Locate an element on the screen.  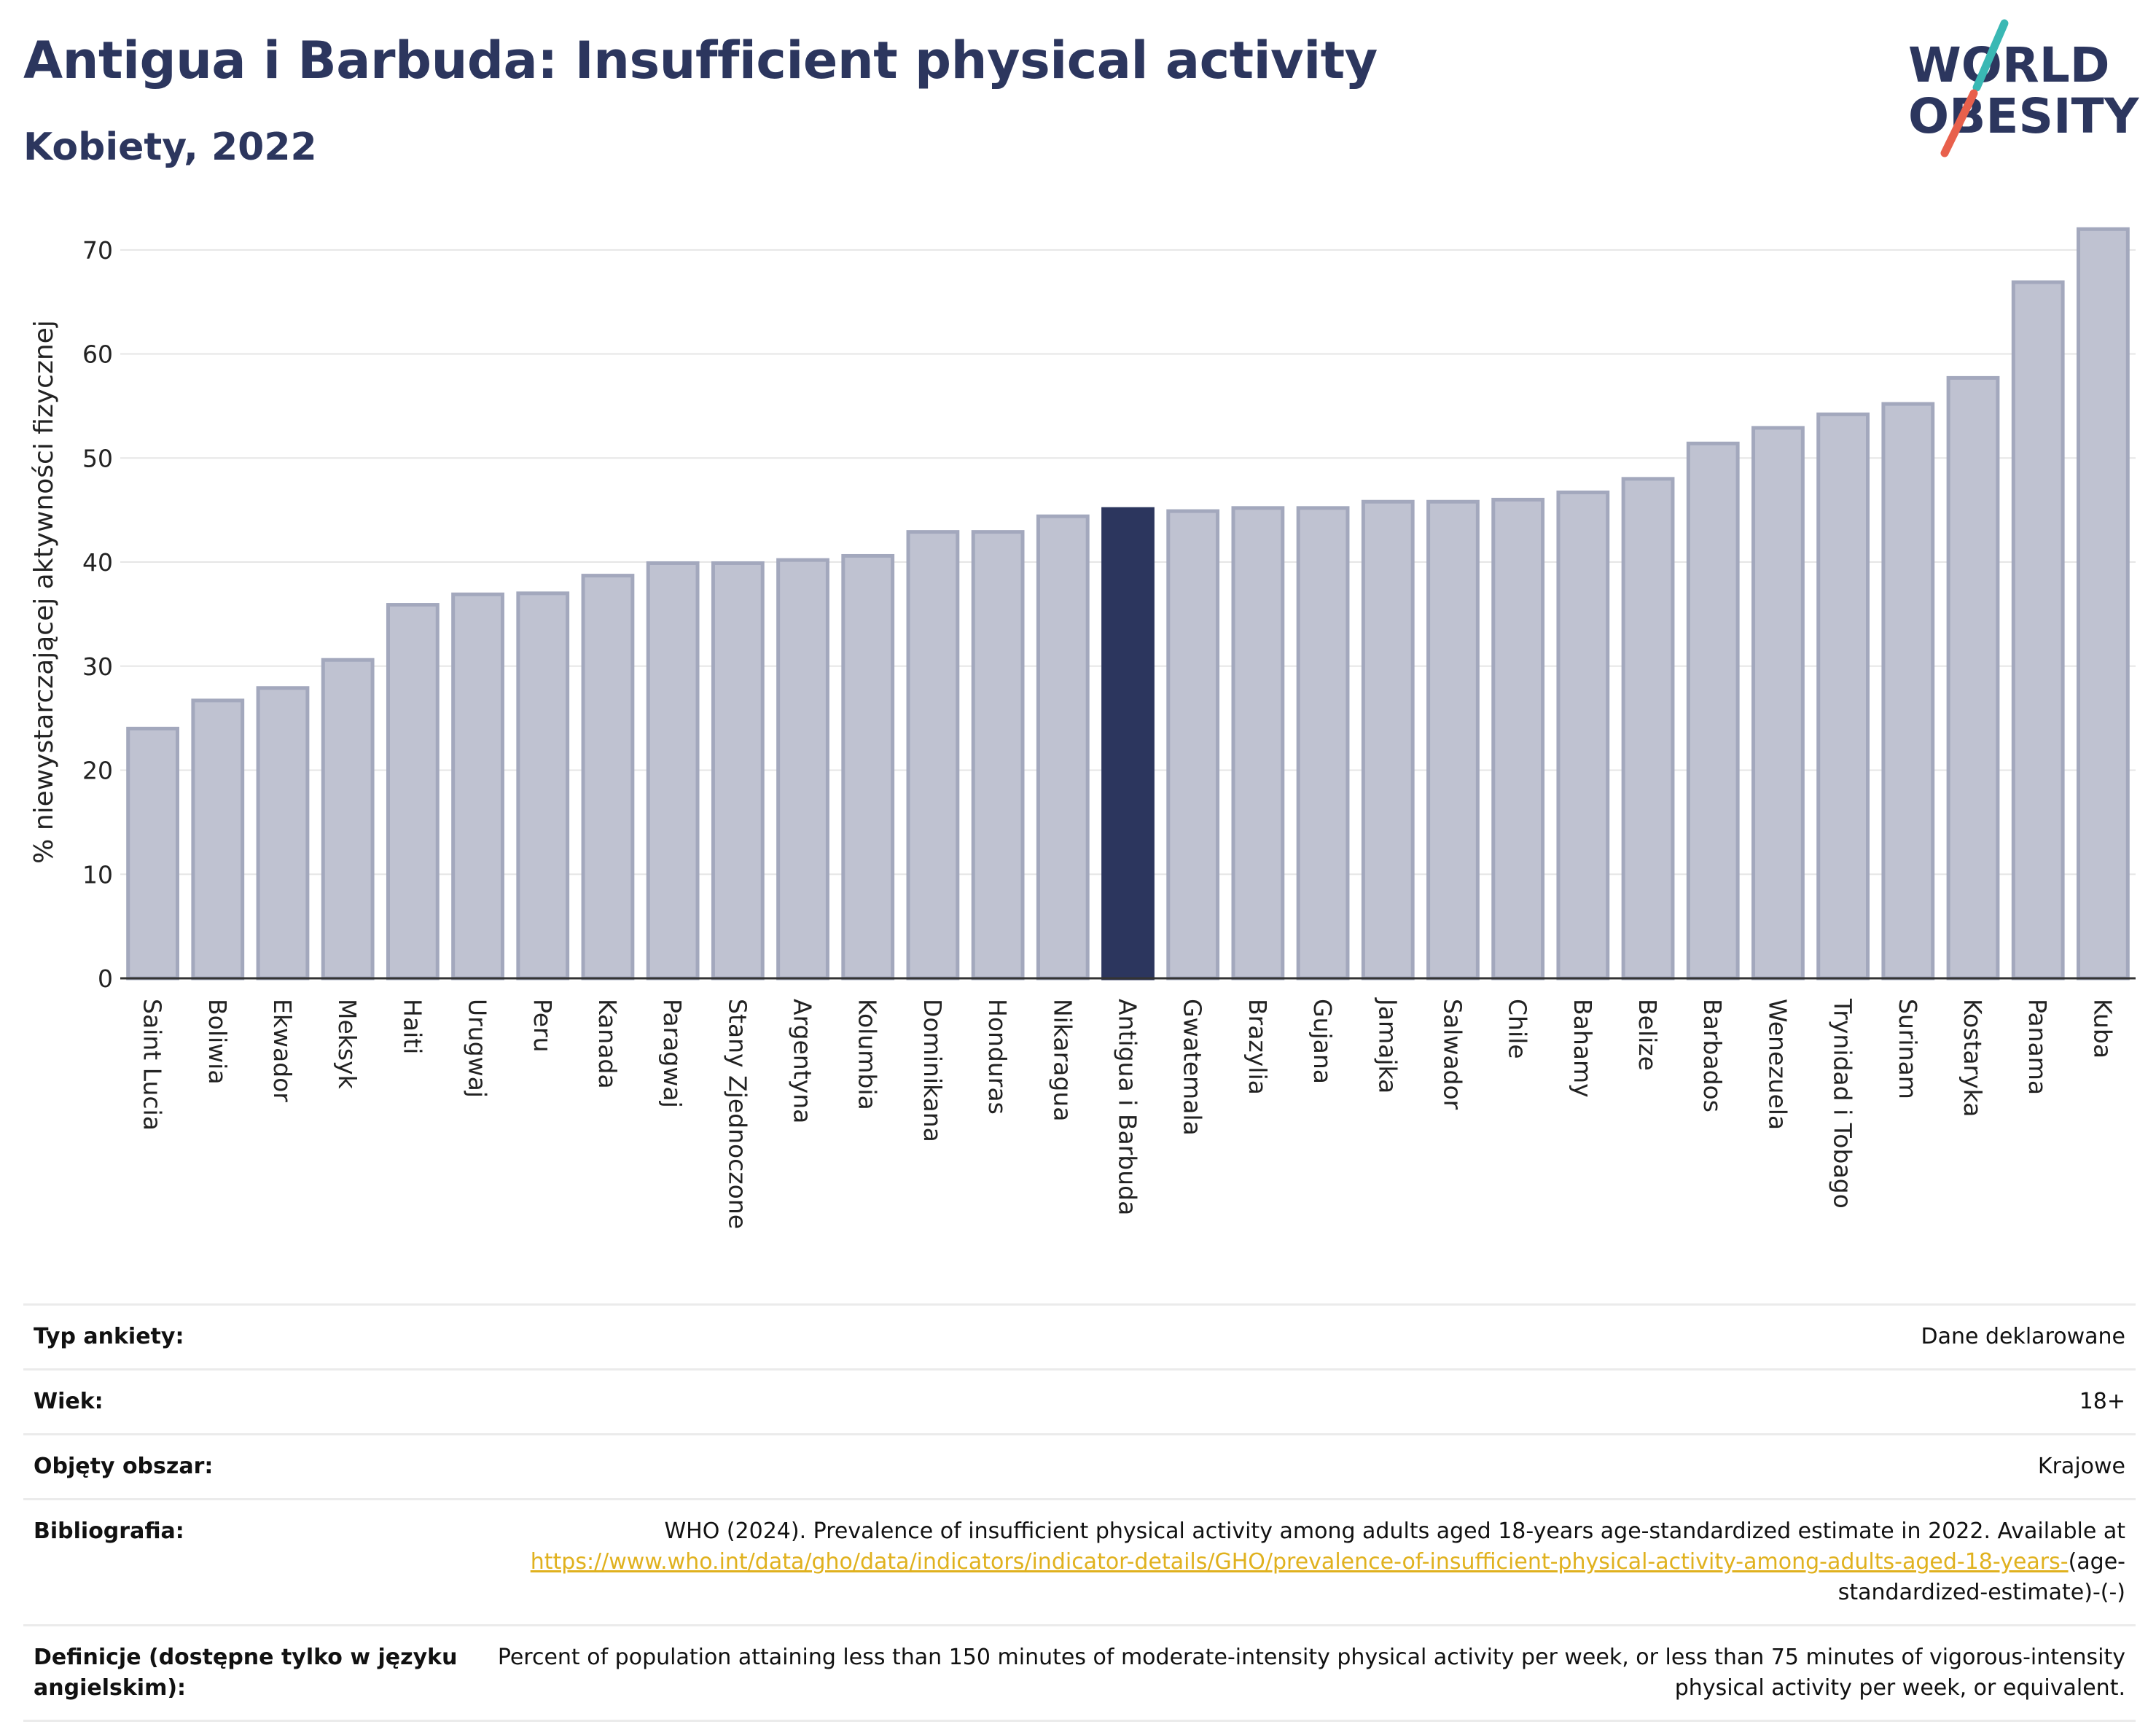
logo-text-world: WORLD is located at coordinates (2009, 65).